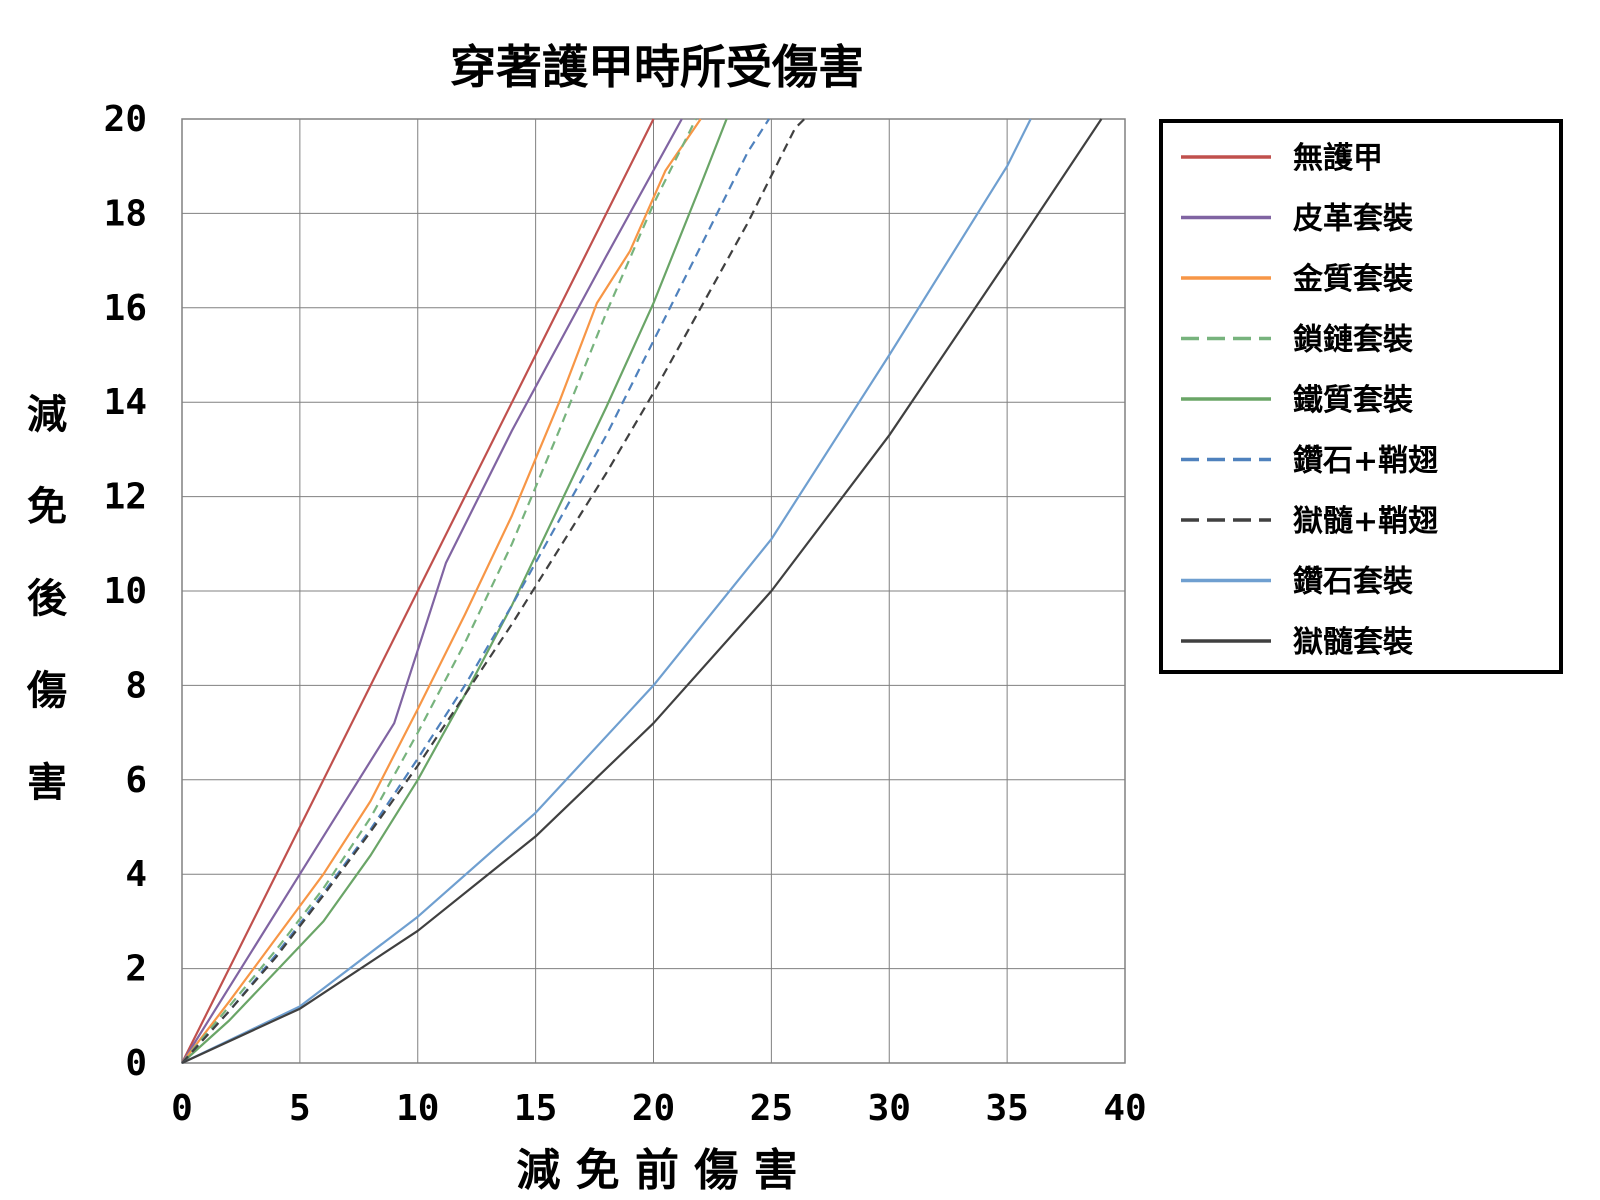 The image size is (1600, 1200). I want to click on y-axis-title-char: 後, so click(47, 598).